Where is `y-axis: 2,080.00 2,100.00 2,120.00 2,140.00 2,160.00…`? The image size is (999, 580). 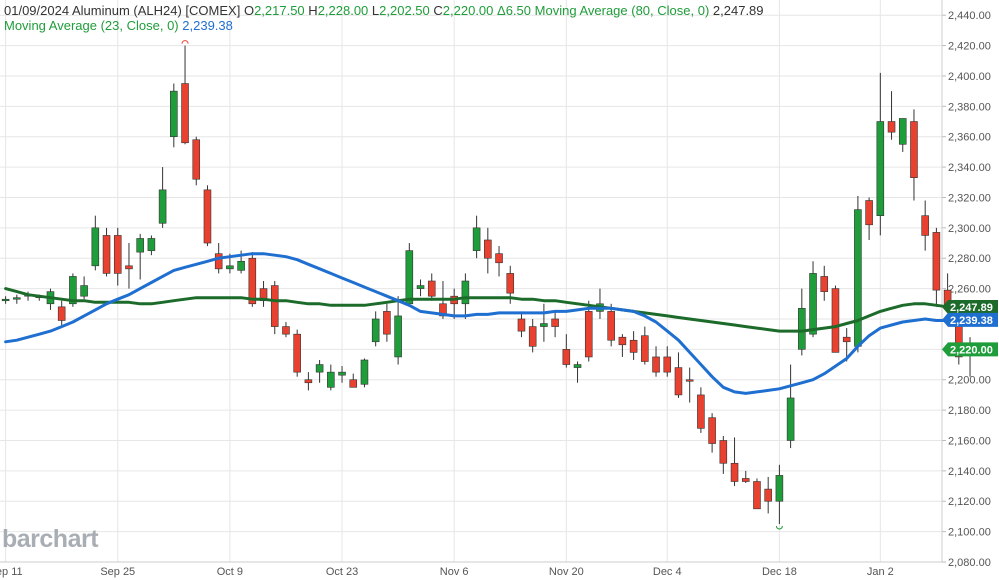
y-axis: 2,080.00 2,100.00 2,120.00 2,140.00 2,160.00… is located at coordinates (966, 284).